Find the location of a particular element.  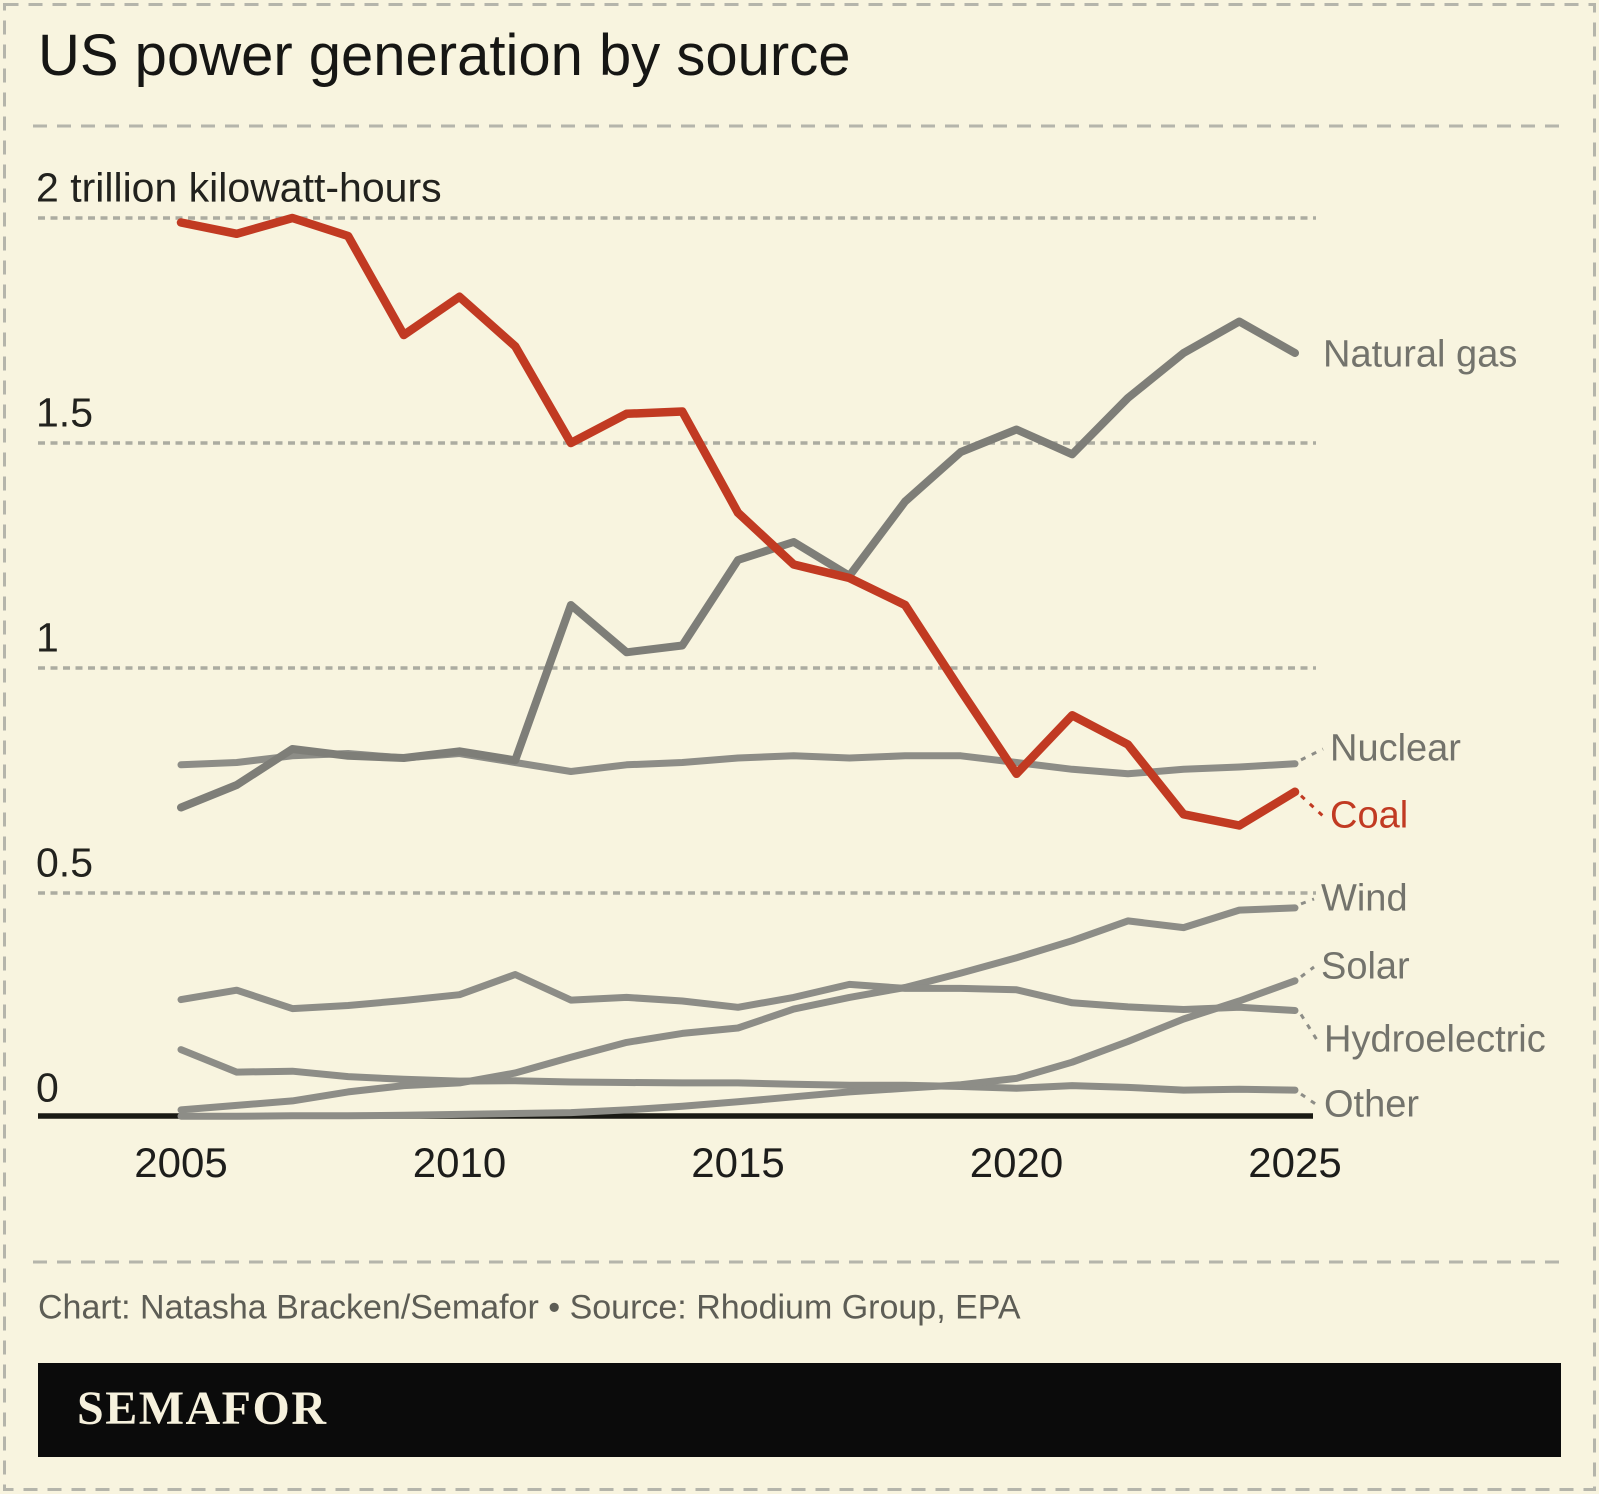

series-label-solar: Solar is located at coordinates (1365, 966).